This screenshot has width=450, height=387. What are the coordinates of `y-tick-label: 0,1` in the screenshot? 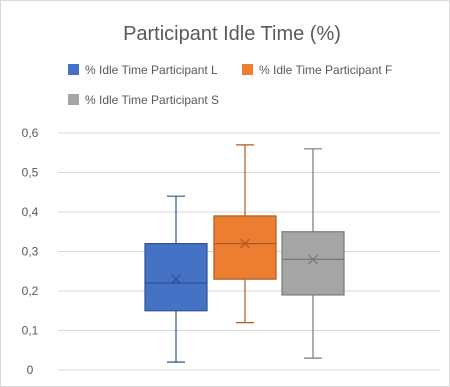 It's located at (30, 331).